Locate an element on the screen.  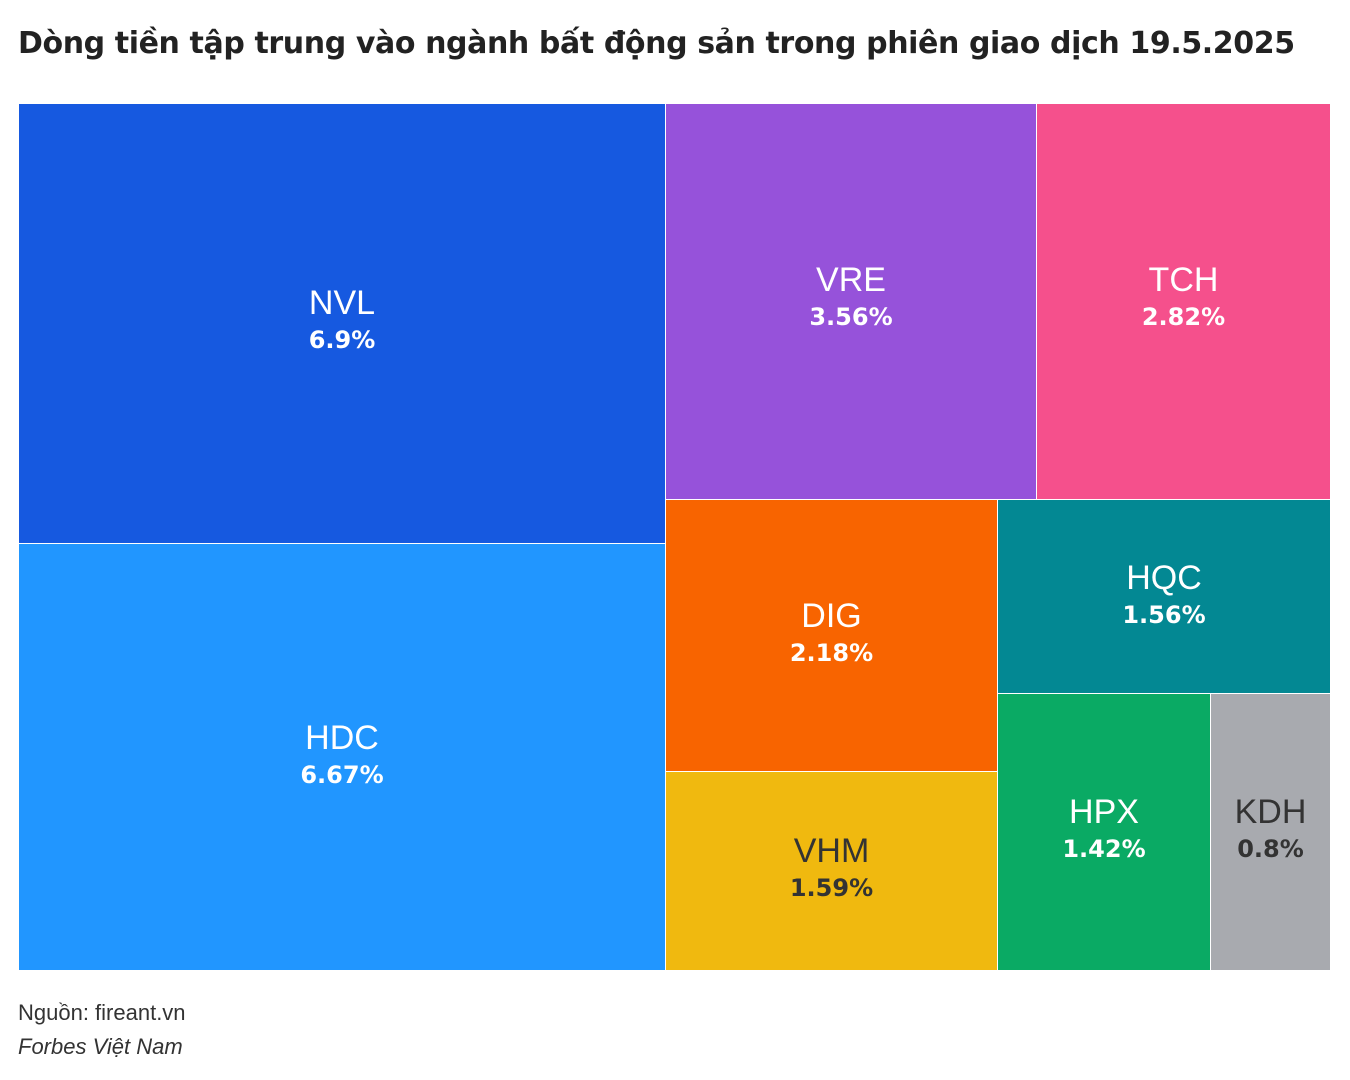
treemap-tile-hqc: HQC 1.56% is located at coordinates (1164, 596).